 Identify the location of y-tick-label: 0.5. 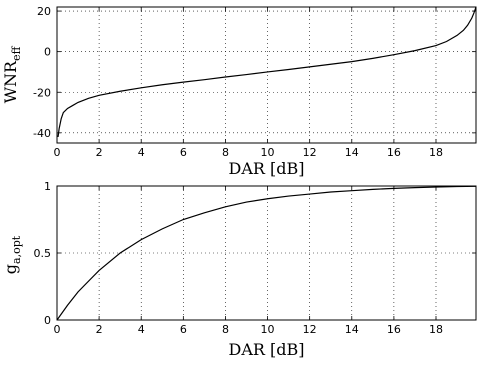
(43, 253).